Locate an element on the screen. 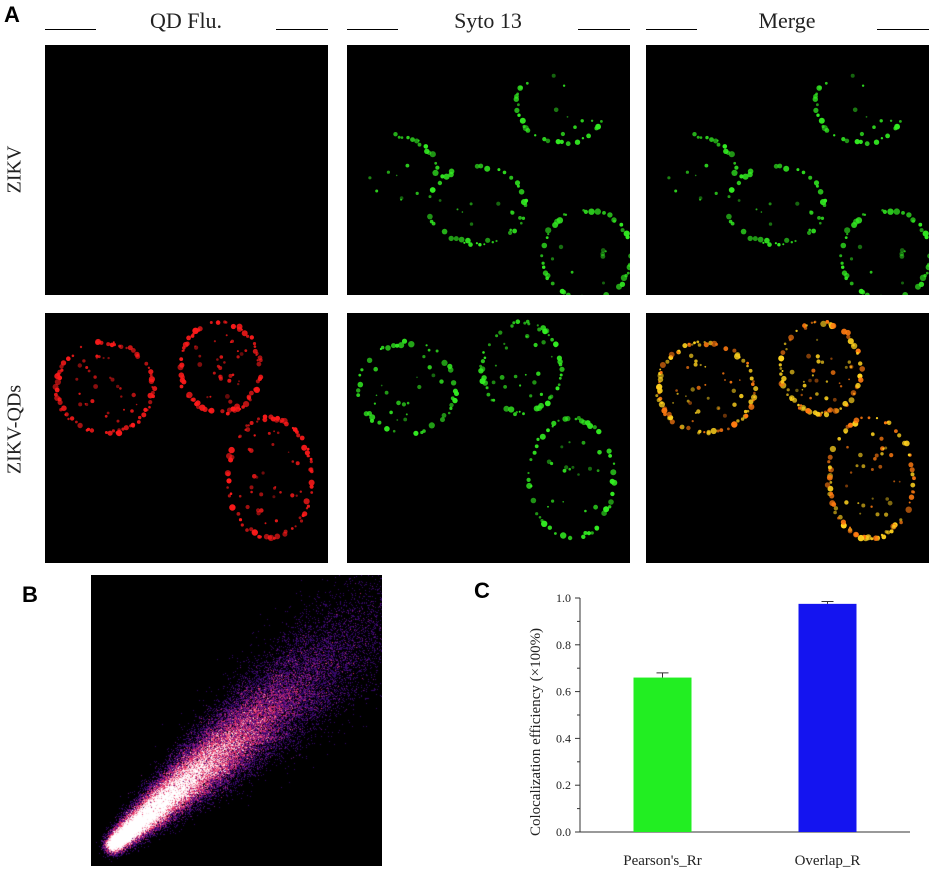 This screenshot has height=878, width=934. x-tick-label: Overlap_R is located at coordinates (828, 861).